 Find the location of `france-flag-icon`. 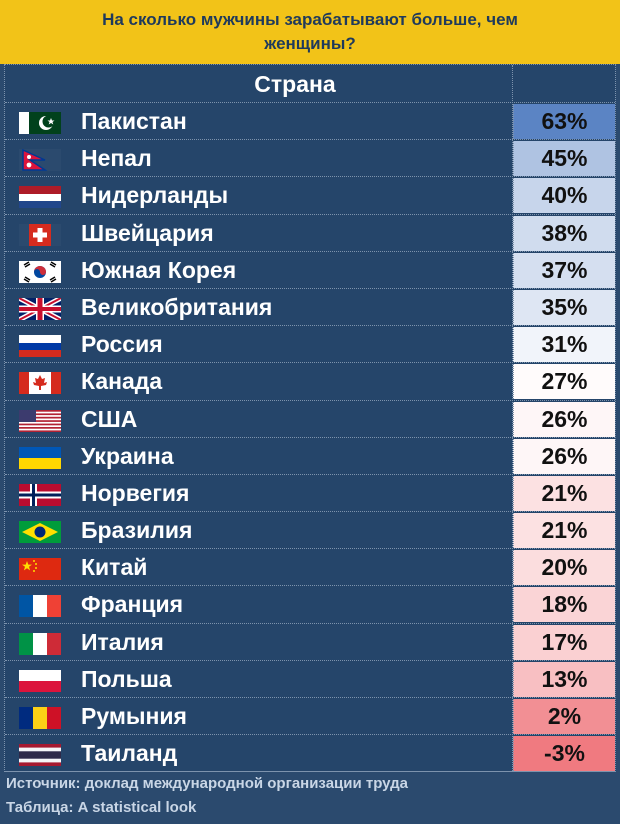

france-flag-icon is located at coordinates (40, 606).